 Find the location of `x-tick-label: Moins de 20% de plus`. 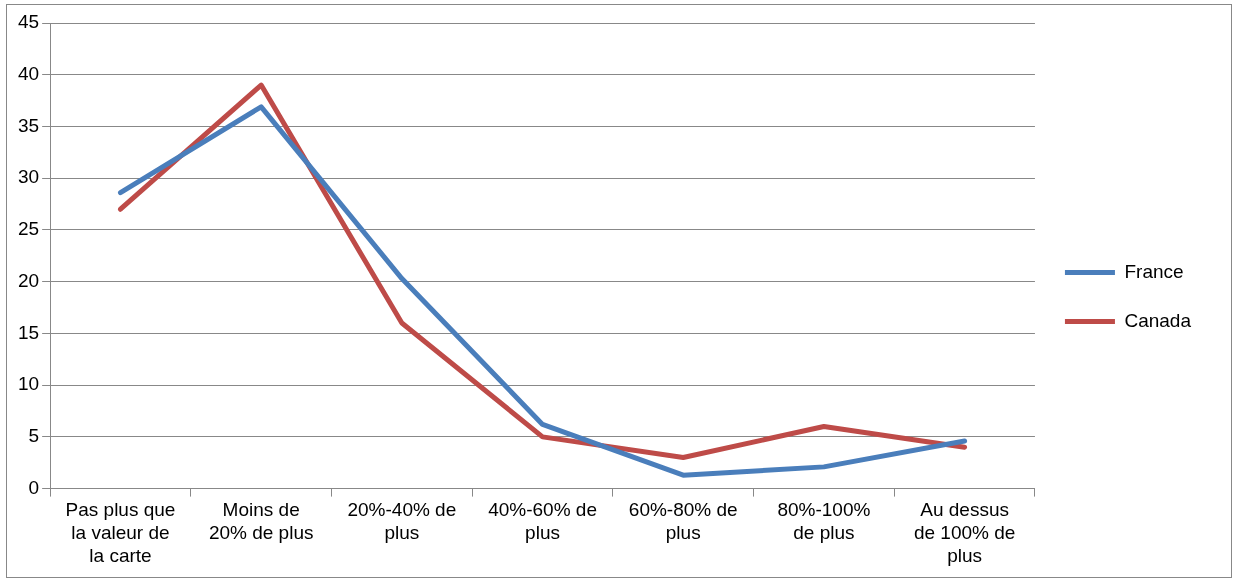

x-tick-label: Moins de 20% de plus is located at coordinates (261, 521).